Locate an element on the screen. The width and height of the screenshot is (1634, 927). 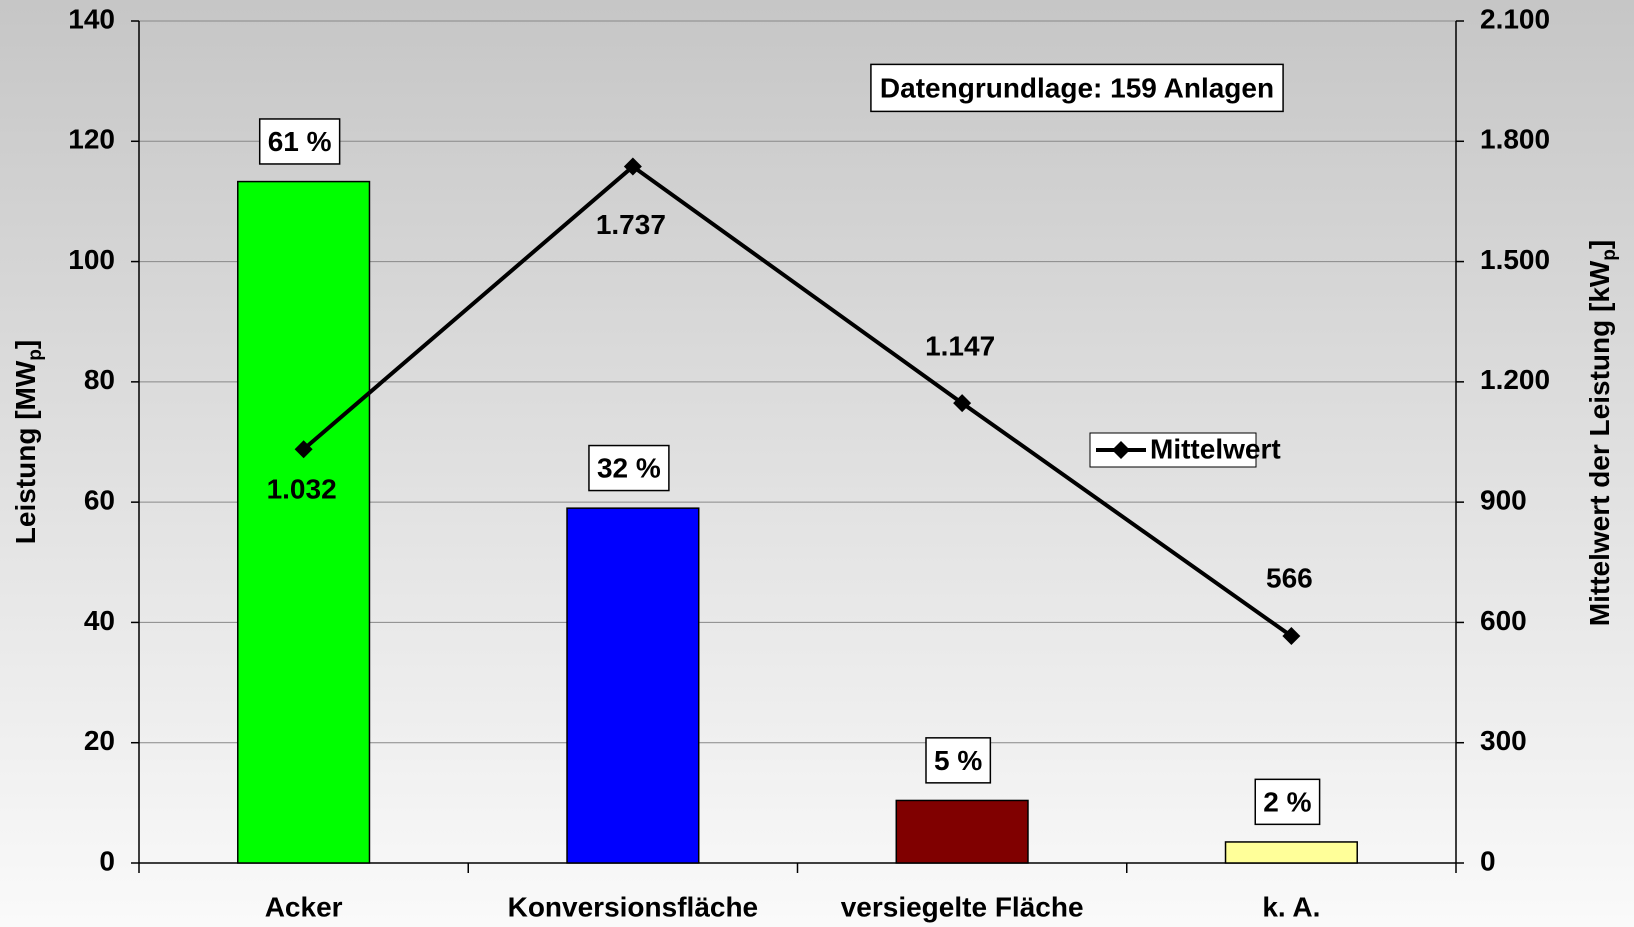
value-label: 566 is located at coordinates (1289, 577).